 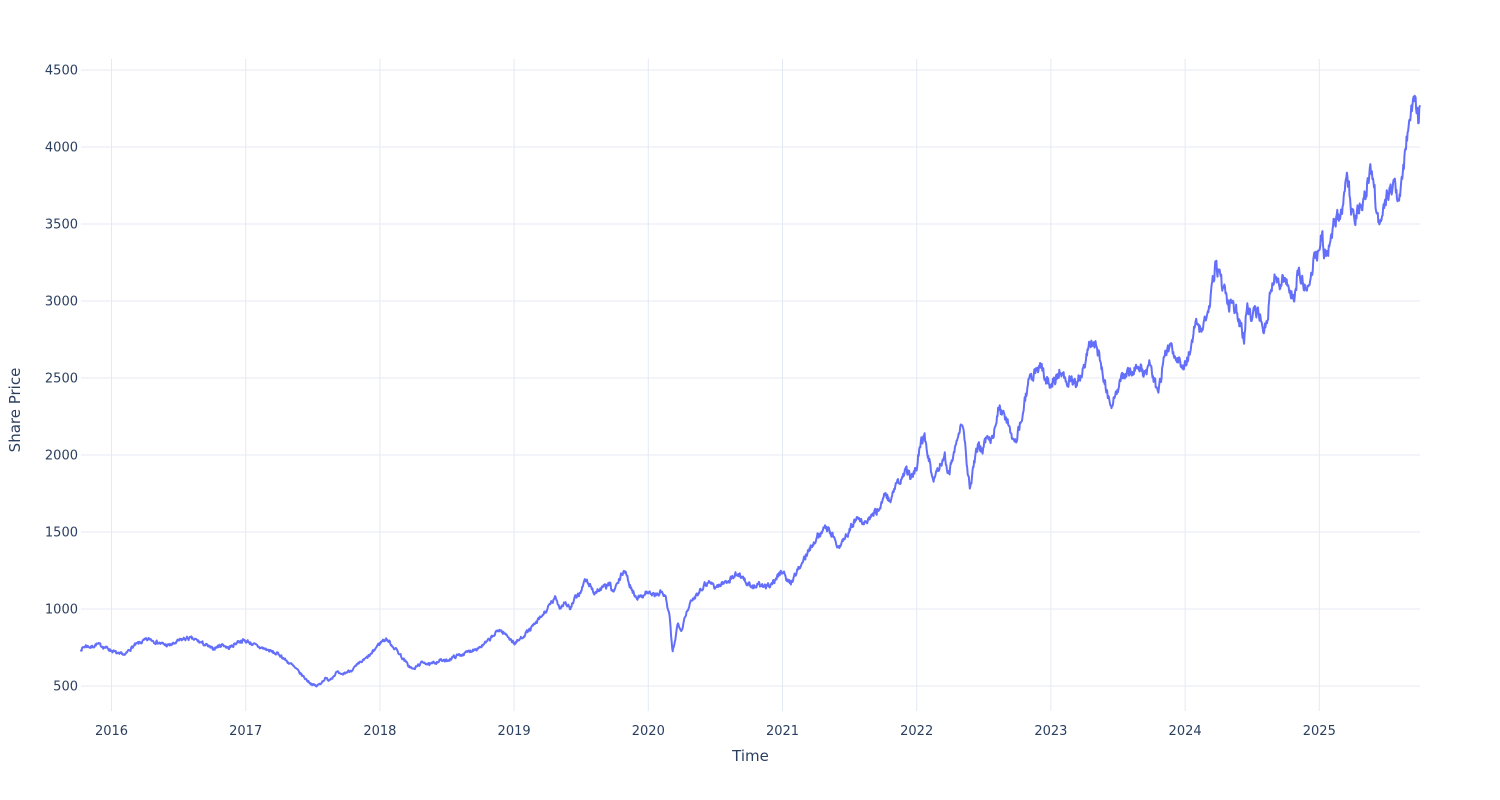 What do you see at coordinates (379, 731) in the screenshot?
I see `x-tick-label: 2018` at bounding box center [379, 731].